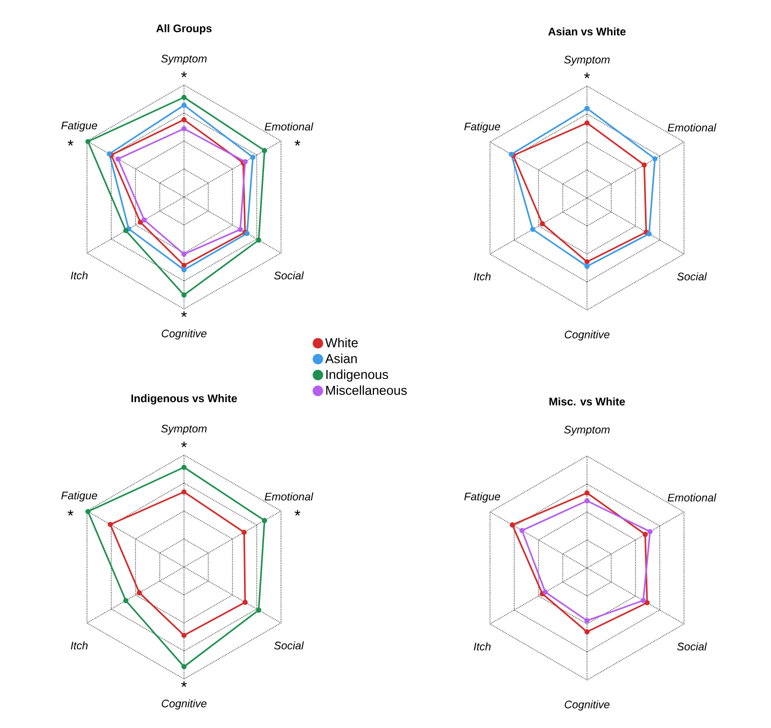  Describe the element at coordinates (366, 390) in the screenshot. I see `legend-label: Miscellaneous` at that location.